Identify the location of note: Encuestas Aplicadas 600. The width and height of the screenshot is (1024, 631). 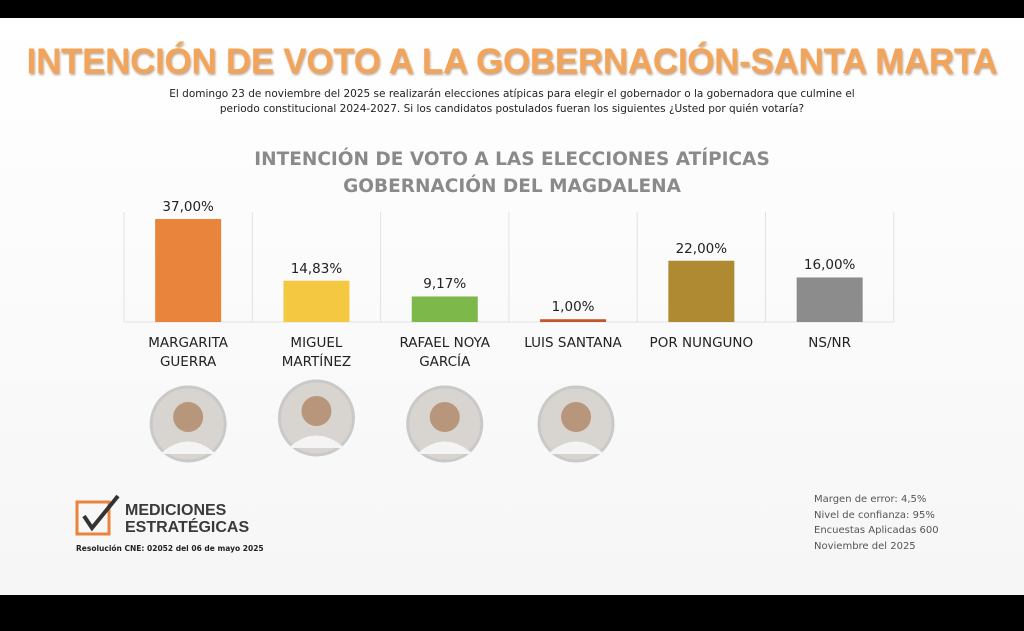
(876, 530).